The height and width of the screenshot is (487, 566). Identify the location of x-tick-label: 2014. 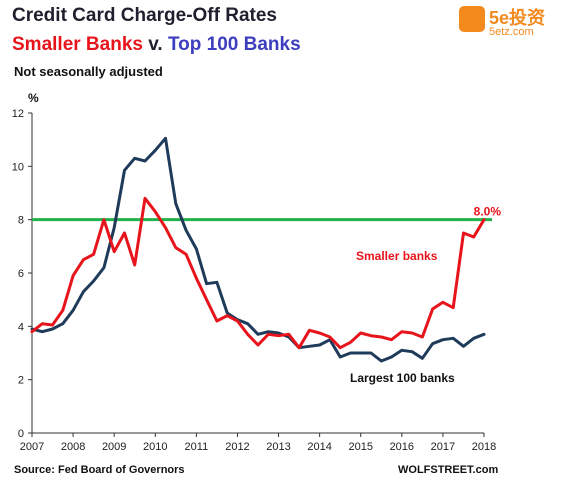
(319, 447).